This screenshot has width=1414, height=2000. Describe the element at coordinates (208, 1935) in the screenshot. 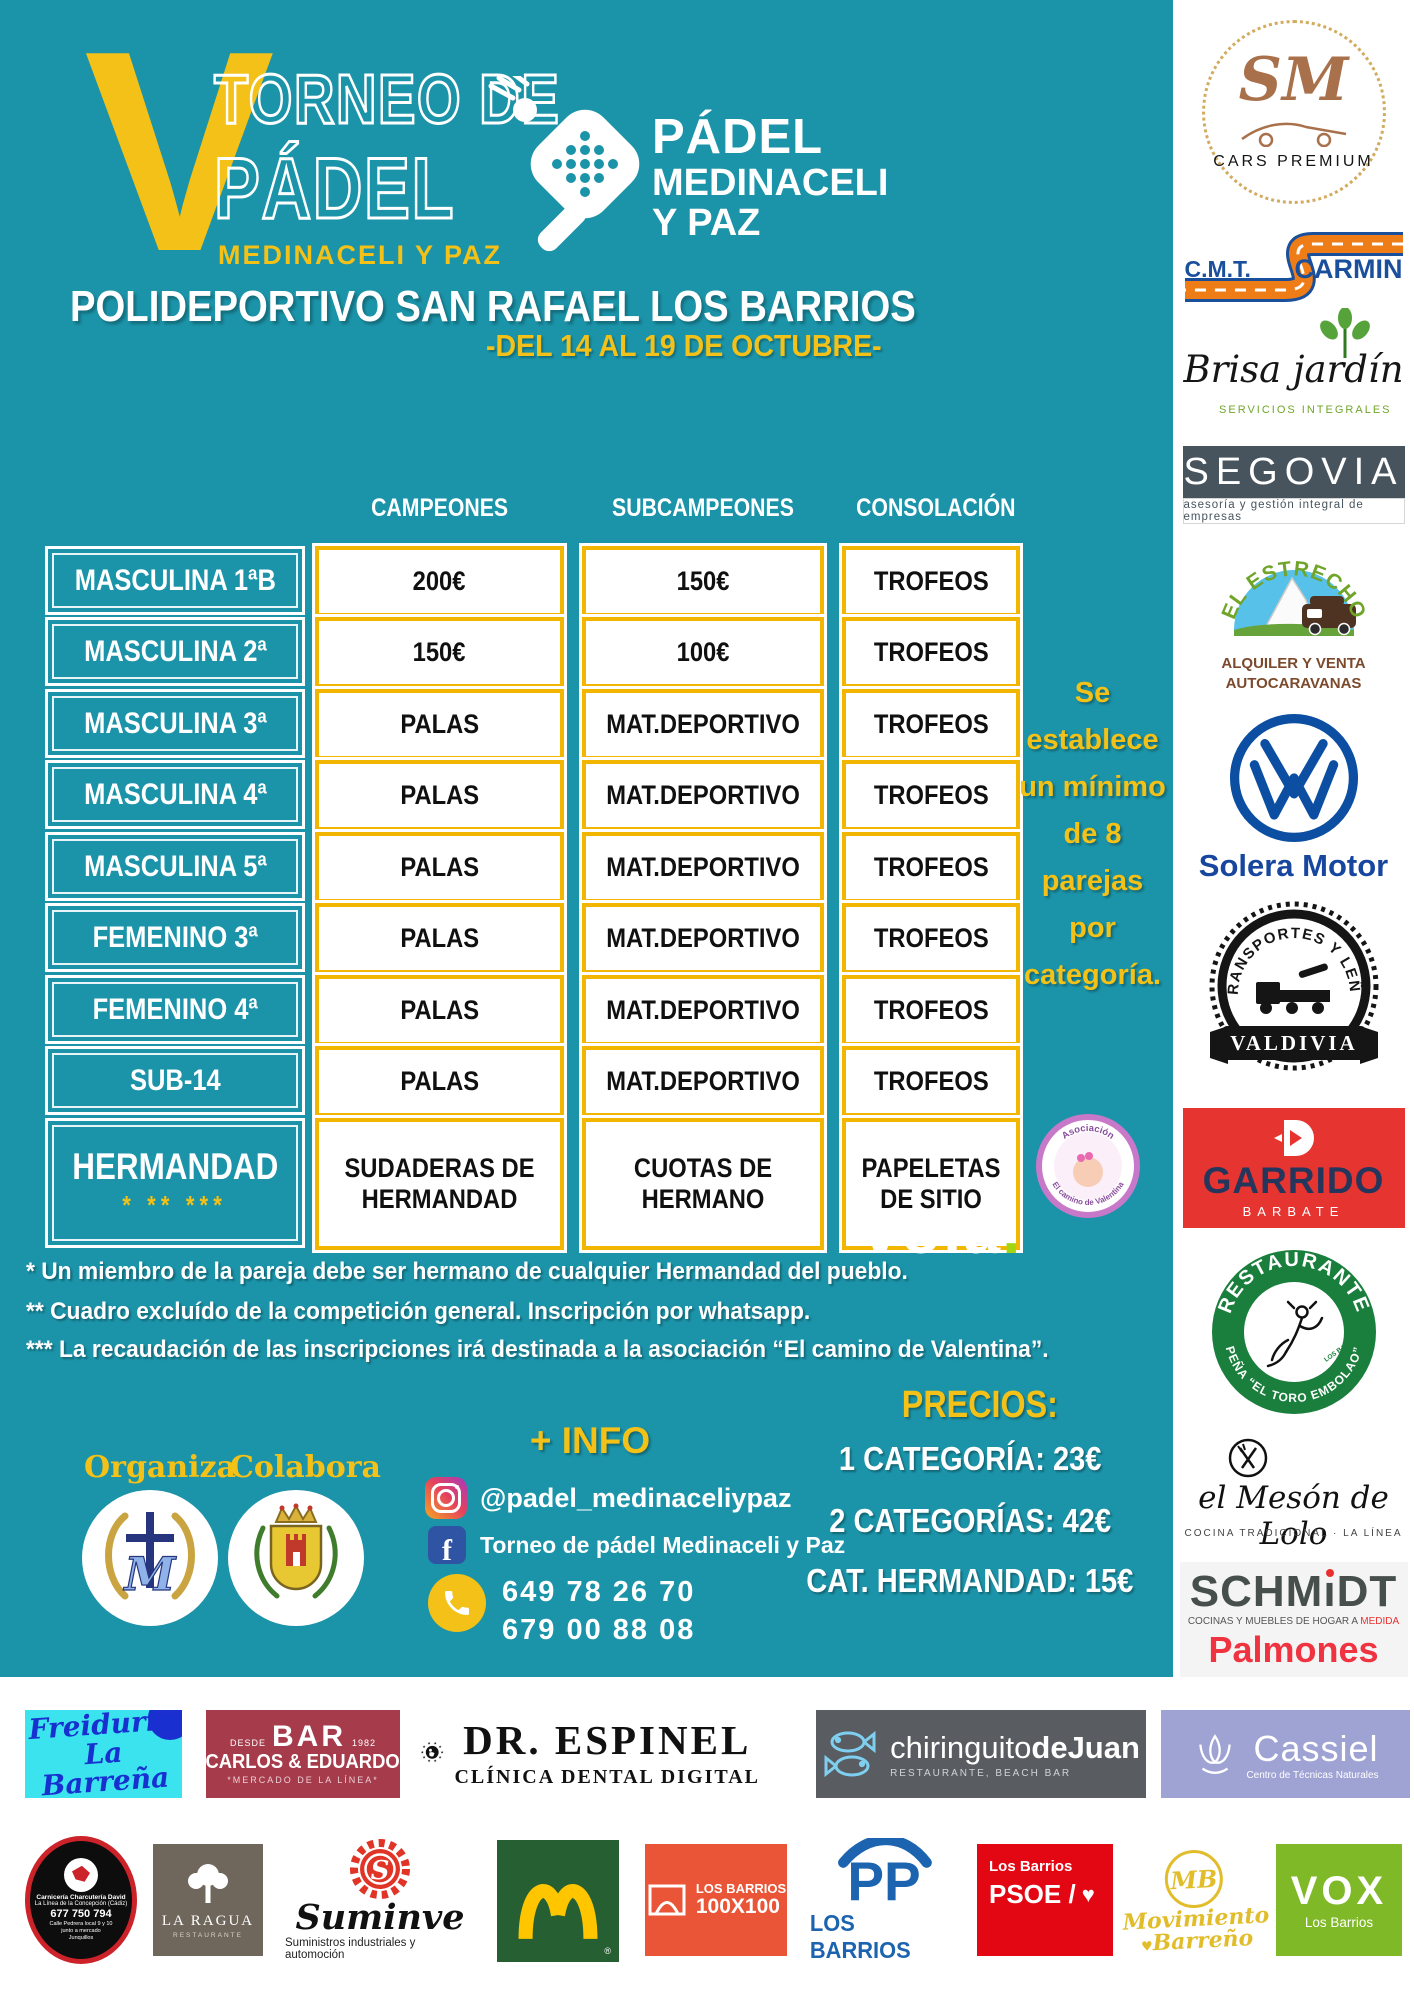

I see `ragua-tagline: RESTAURANTE` at that location.